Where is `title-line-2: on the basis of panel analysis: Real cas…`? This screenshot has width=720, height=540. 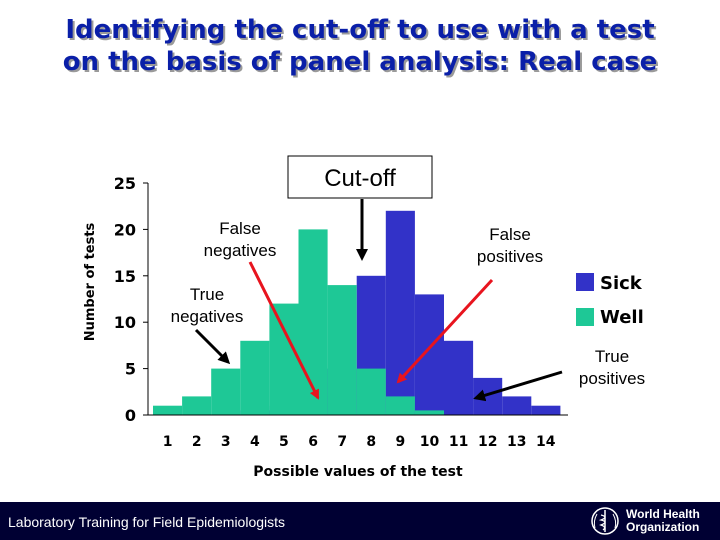
title-line-2: on the basis of panel analysis: Real cas… is located at coordinates (360, 62).